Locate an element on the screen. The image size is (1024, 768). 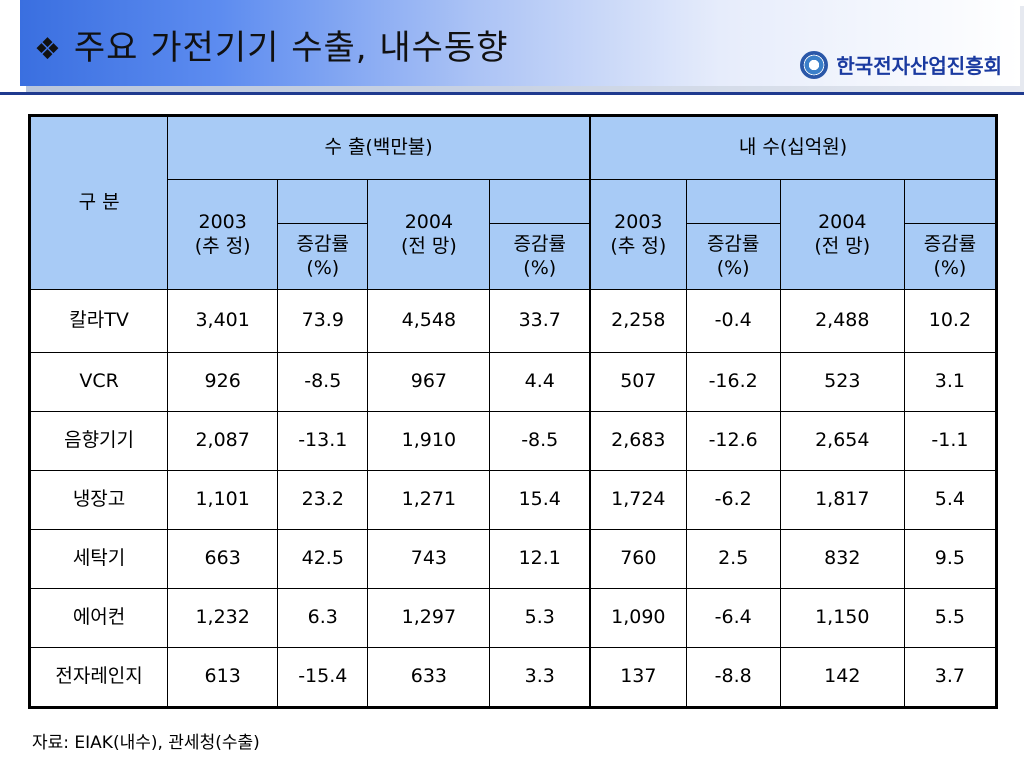
table-cell: 15.4 is located at coordinates (540, 500).